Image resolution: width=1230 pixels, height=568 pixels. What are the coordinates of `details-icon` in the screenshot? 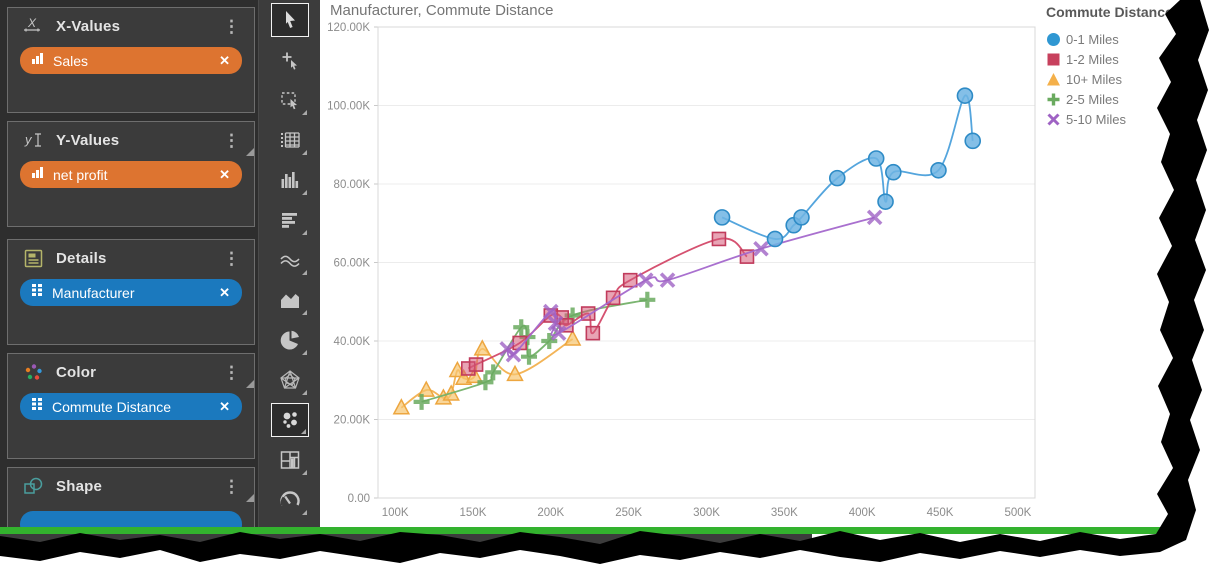 It's located at (33, 258).